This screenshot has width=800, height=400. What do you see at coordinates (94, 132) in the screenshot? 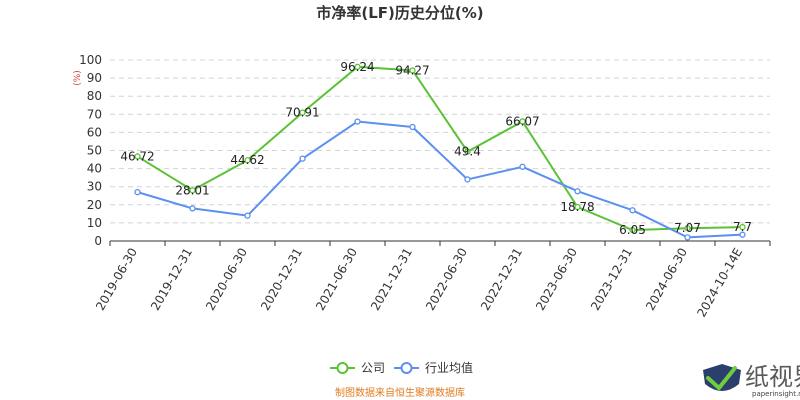
I see `y-tick-label: 60` at bounding box center [94, 132].